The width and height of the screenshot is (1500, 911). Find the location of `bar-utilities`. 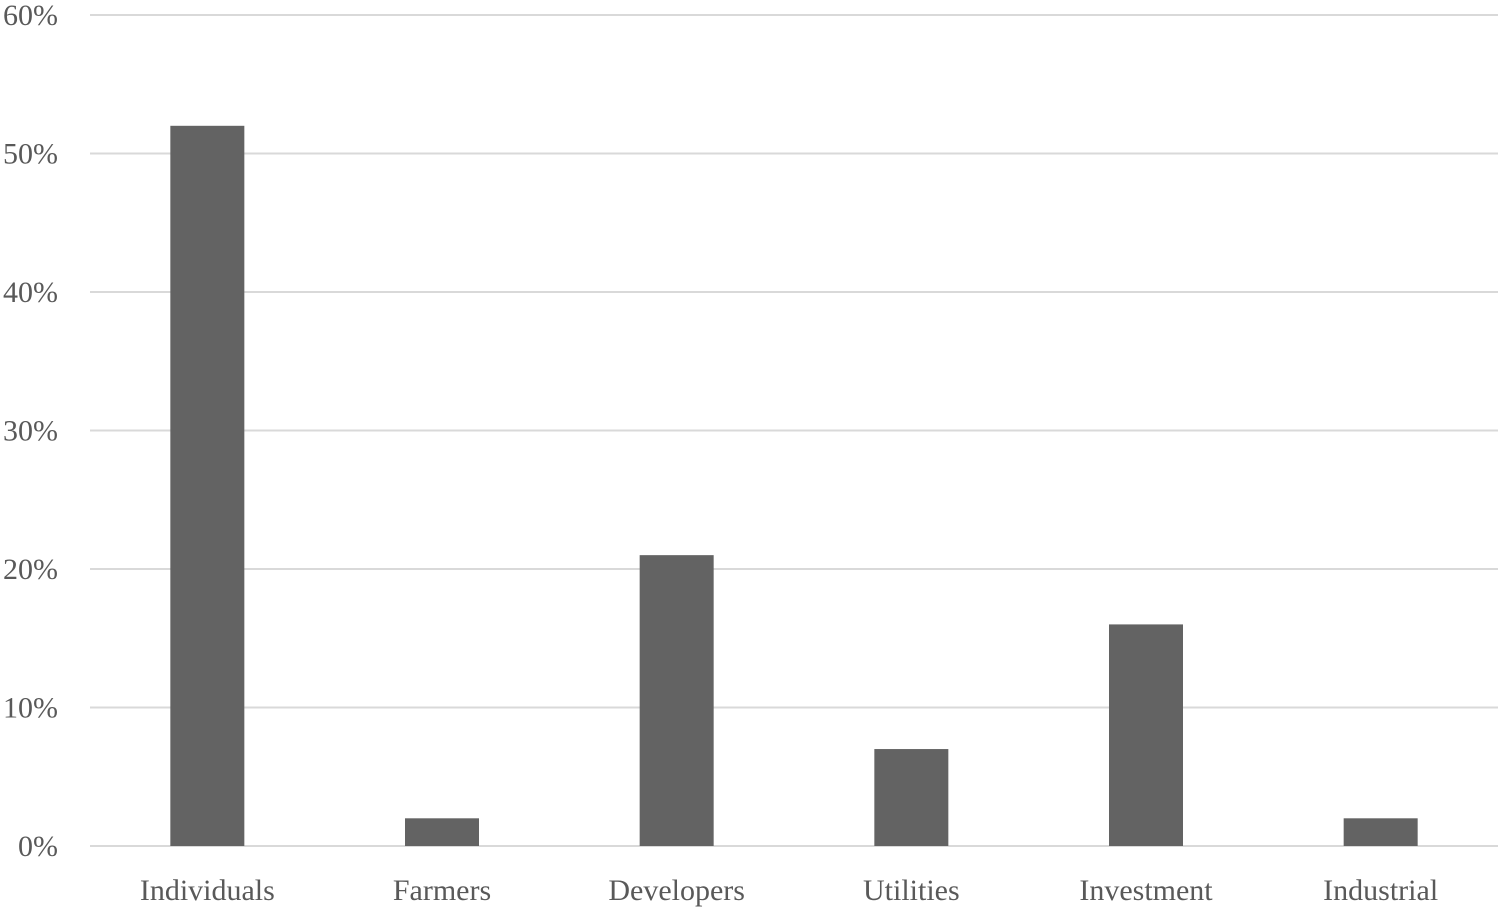

bar-utilities is located at coordinates (911, 797).